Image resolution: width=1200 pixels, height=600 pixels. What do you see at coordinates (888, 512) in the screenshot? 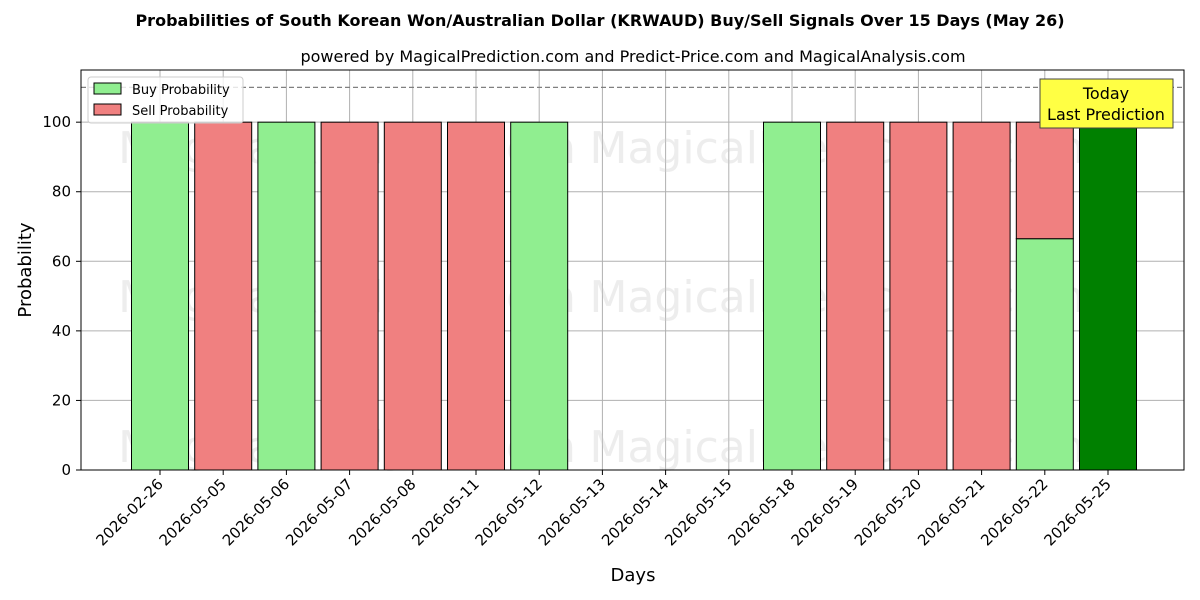
I see `x-tick-label: 2026-05-20` at bounding box center [888, 512].